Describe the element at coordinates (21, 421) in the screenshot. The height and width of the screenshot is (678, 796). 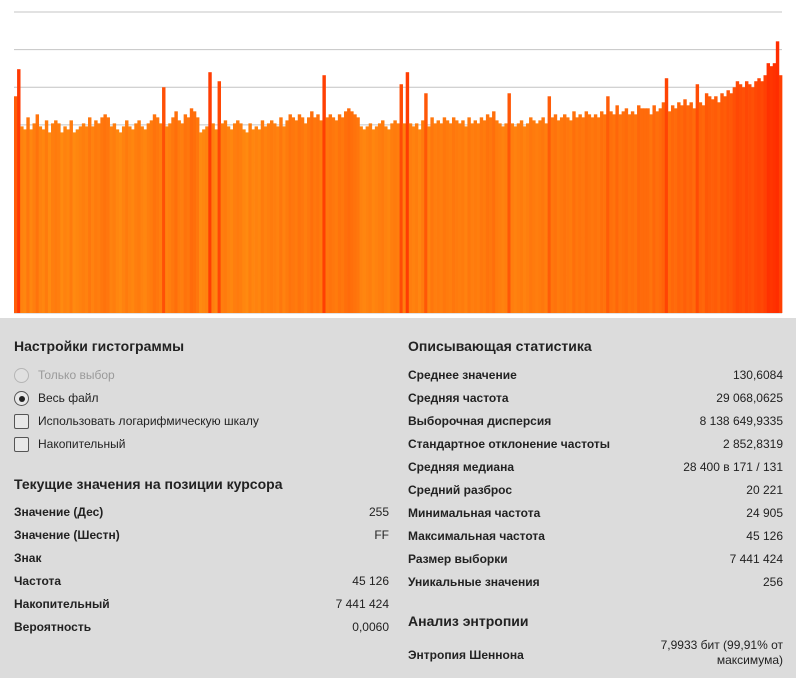
I see `log-scale-checkbox` at that location.